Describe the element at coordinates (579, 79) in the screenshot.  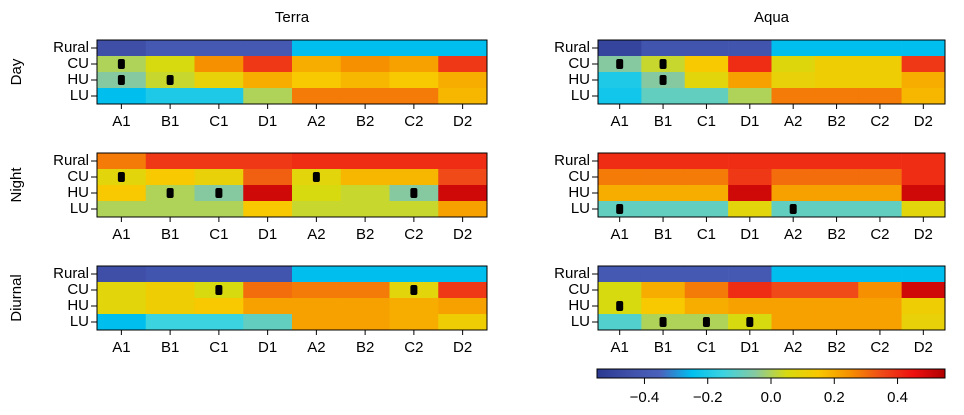
I see `y-tick-label: HU` at that location.